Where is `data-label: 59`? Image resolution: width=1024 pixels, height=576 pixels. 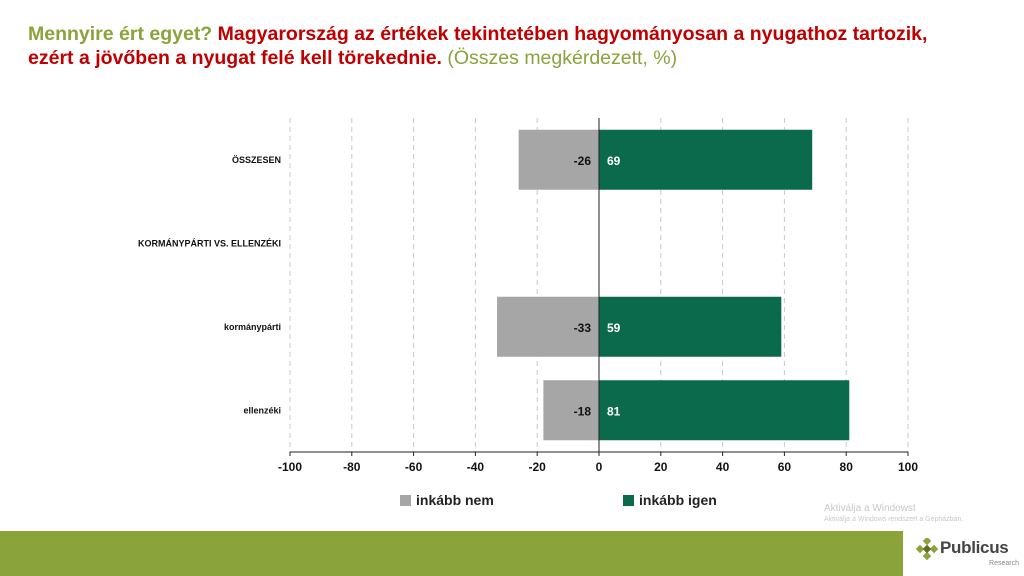 data-label: 59 is located at coordinates (614, 328).